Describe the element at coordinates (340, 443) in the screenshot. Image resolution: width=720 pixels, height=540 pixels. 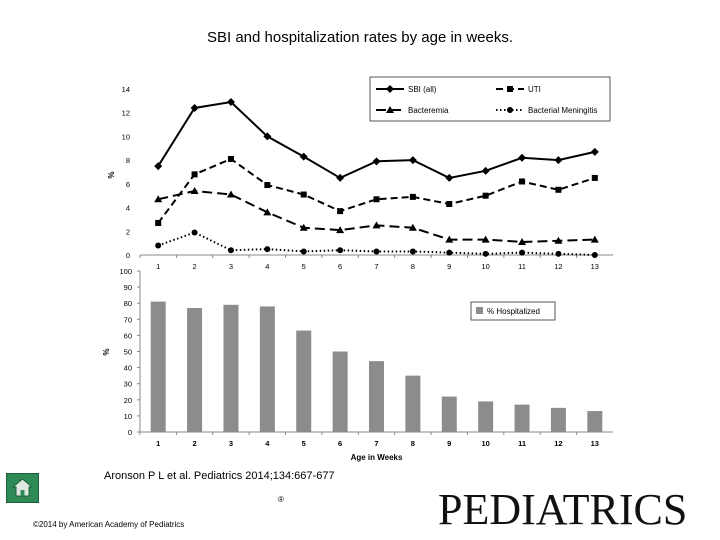
I see `bar-x-tick-label: 6` at that location.